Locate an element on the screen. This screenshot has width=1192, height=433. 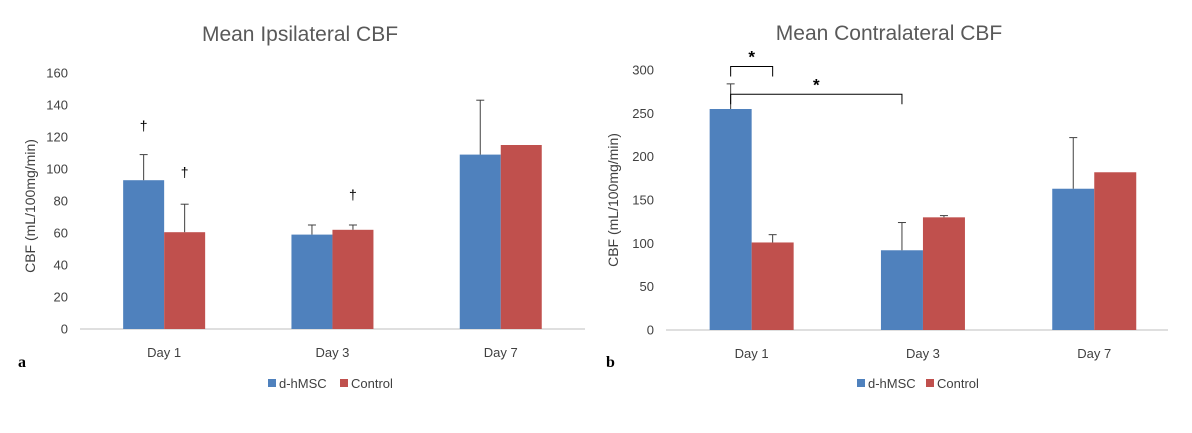
panel-letter: a is located at coordinates (22, 362).